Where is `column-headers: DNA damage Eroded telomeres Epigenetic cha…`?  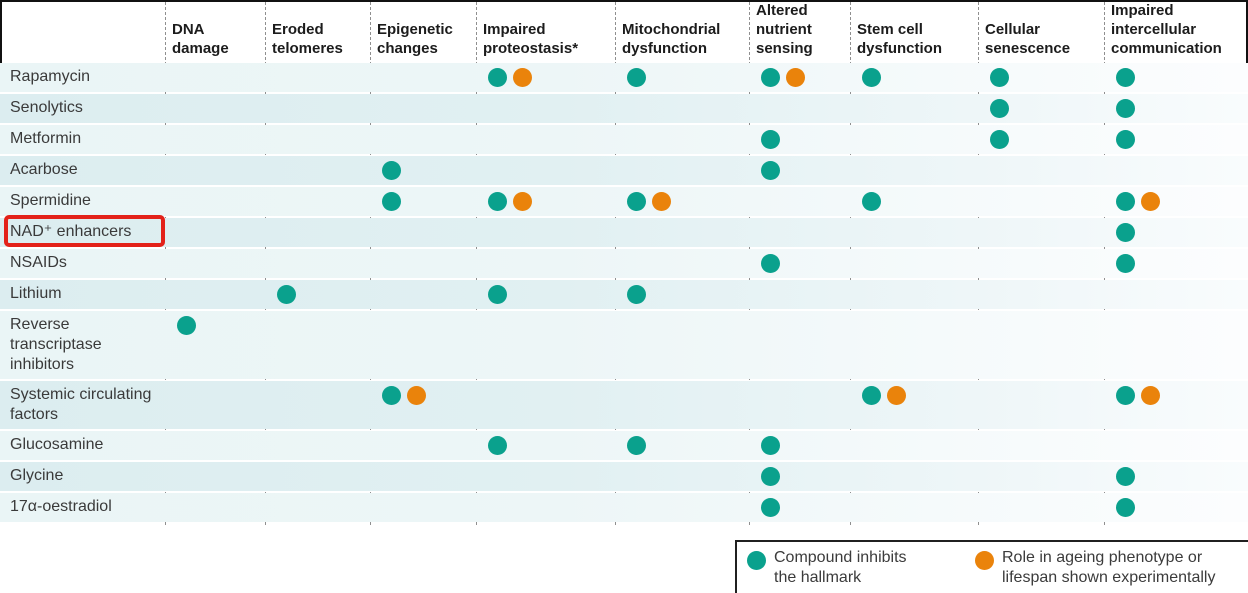
column-headers: DNA damage Eroded telomeres Epigenetic cha… is located at coordinates (624, 31).